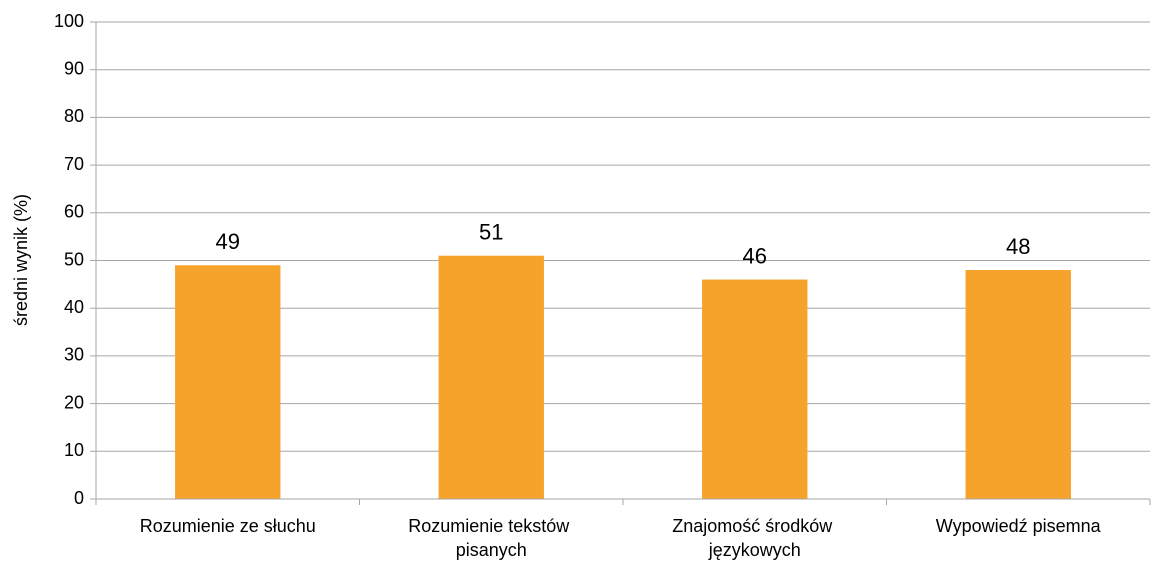  Describe the element at coordinates (74, 402) in the screenshot. I see `y-tick-label: 20` at that location.